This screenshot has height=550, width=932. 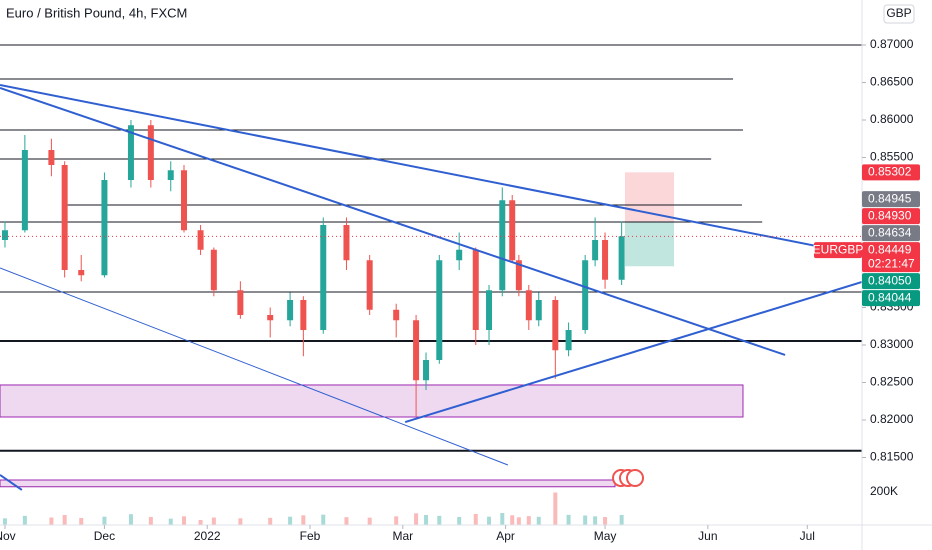 What do you see at coordinates (892, 82) in the screenshot?
I see `y-tick-label: 0.86500` at bounding box center [892, 82].